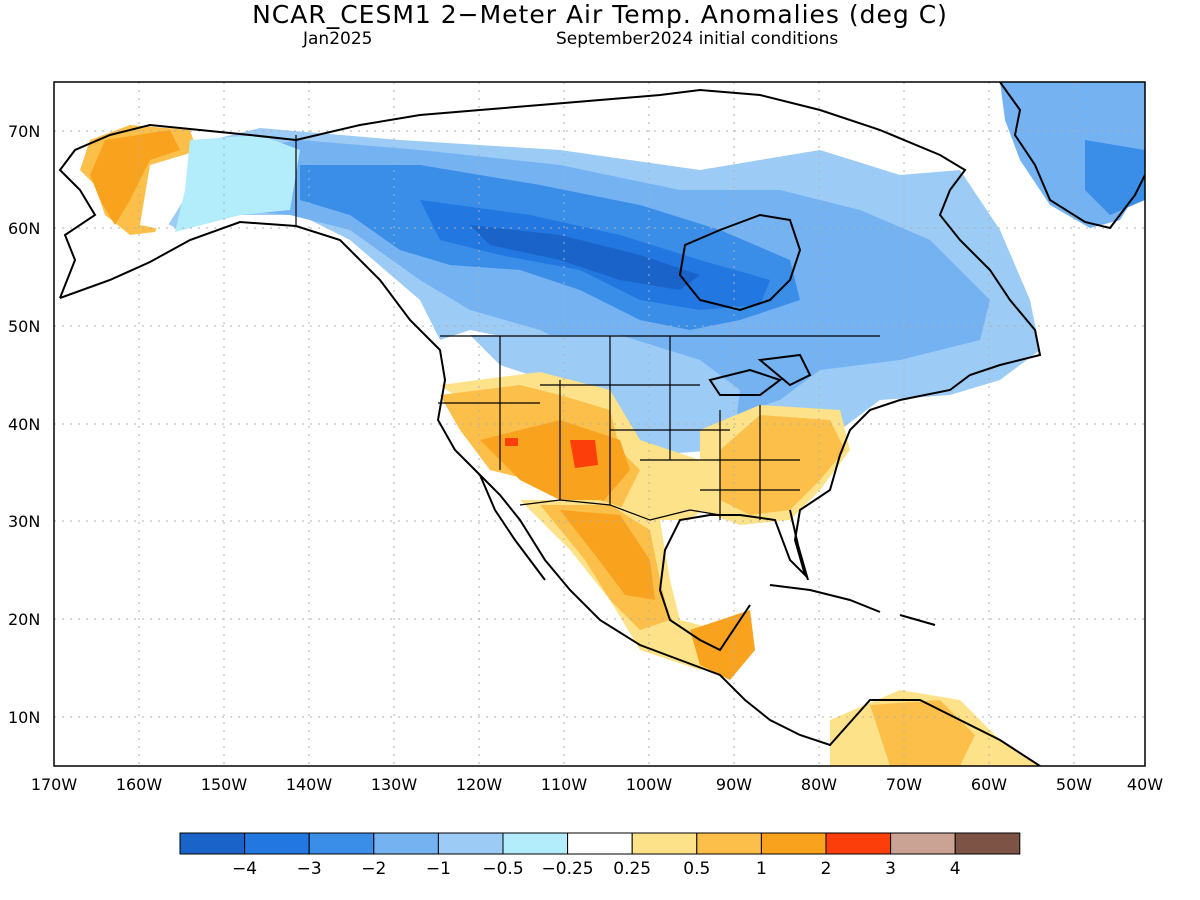  Describe the element at coordinates (479, 784) in the screenshot. I see `lon-label: 120W` at that location.